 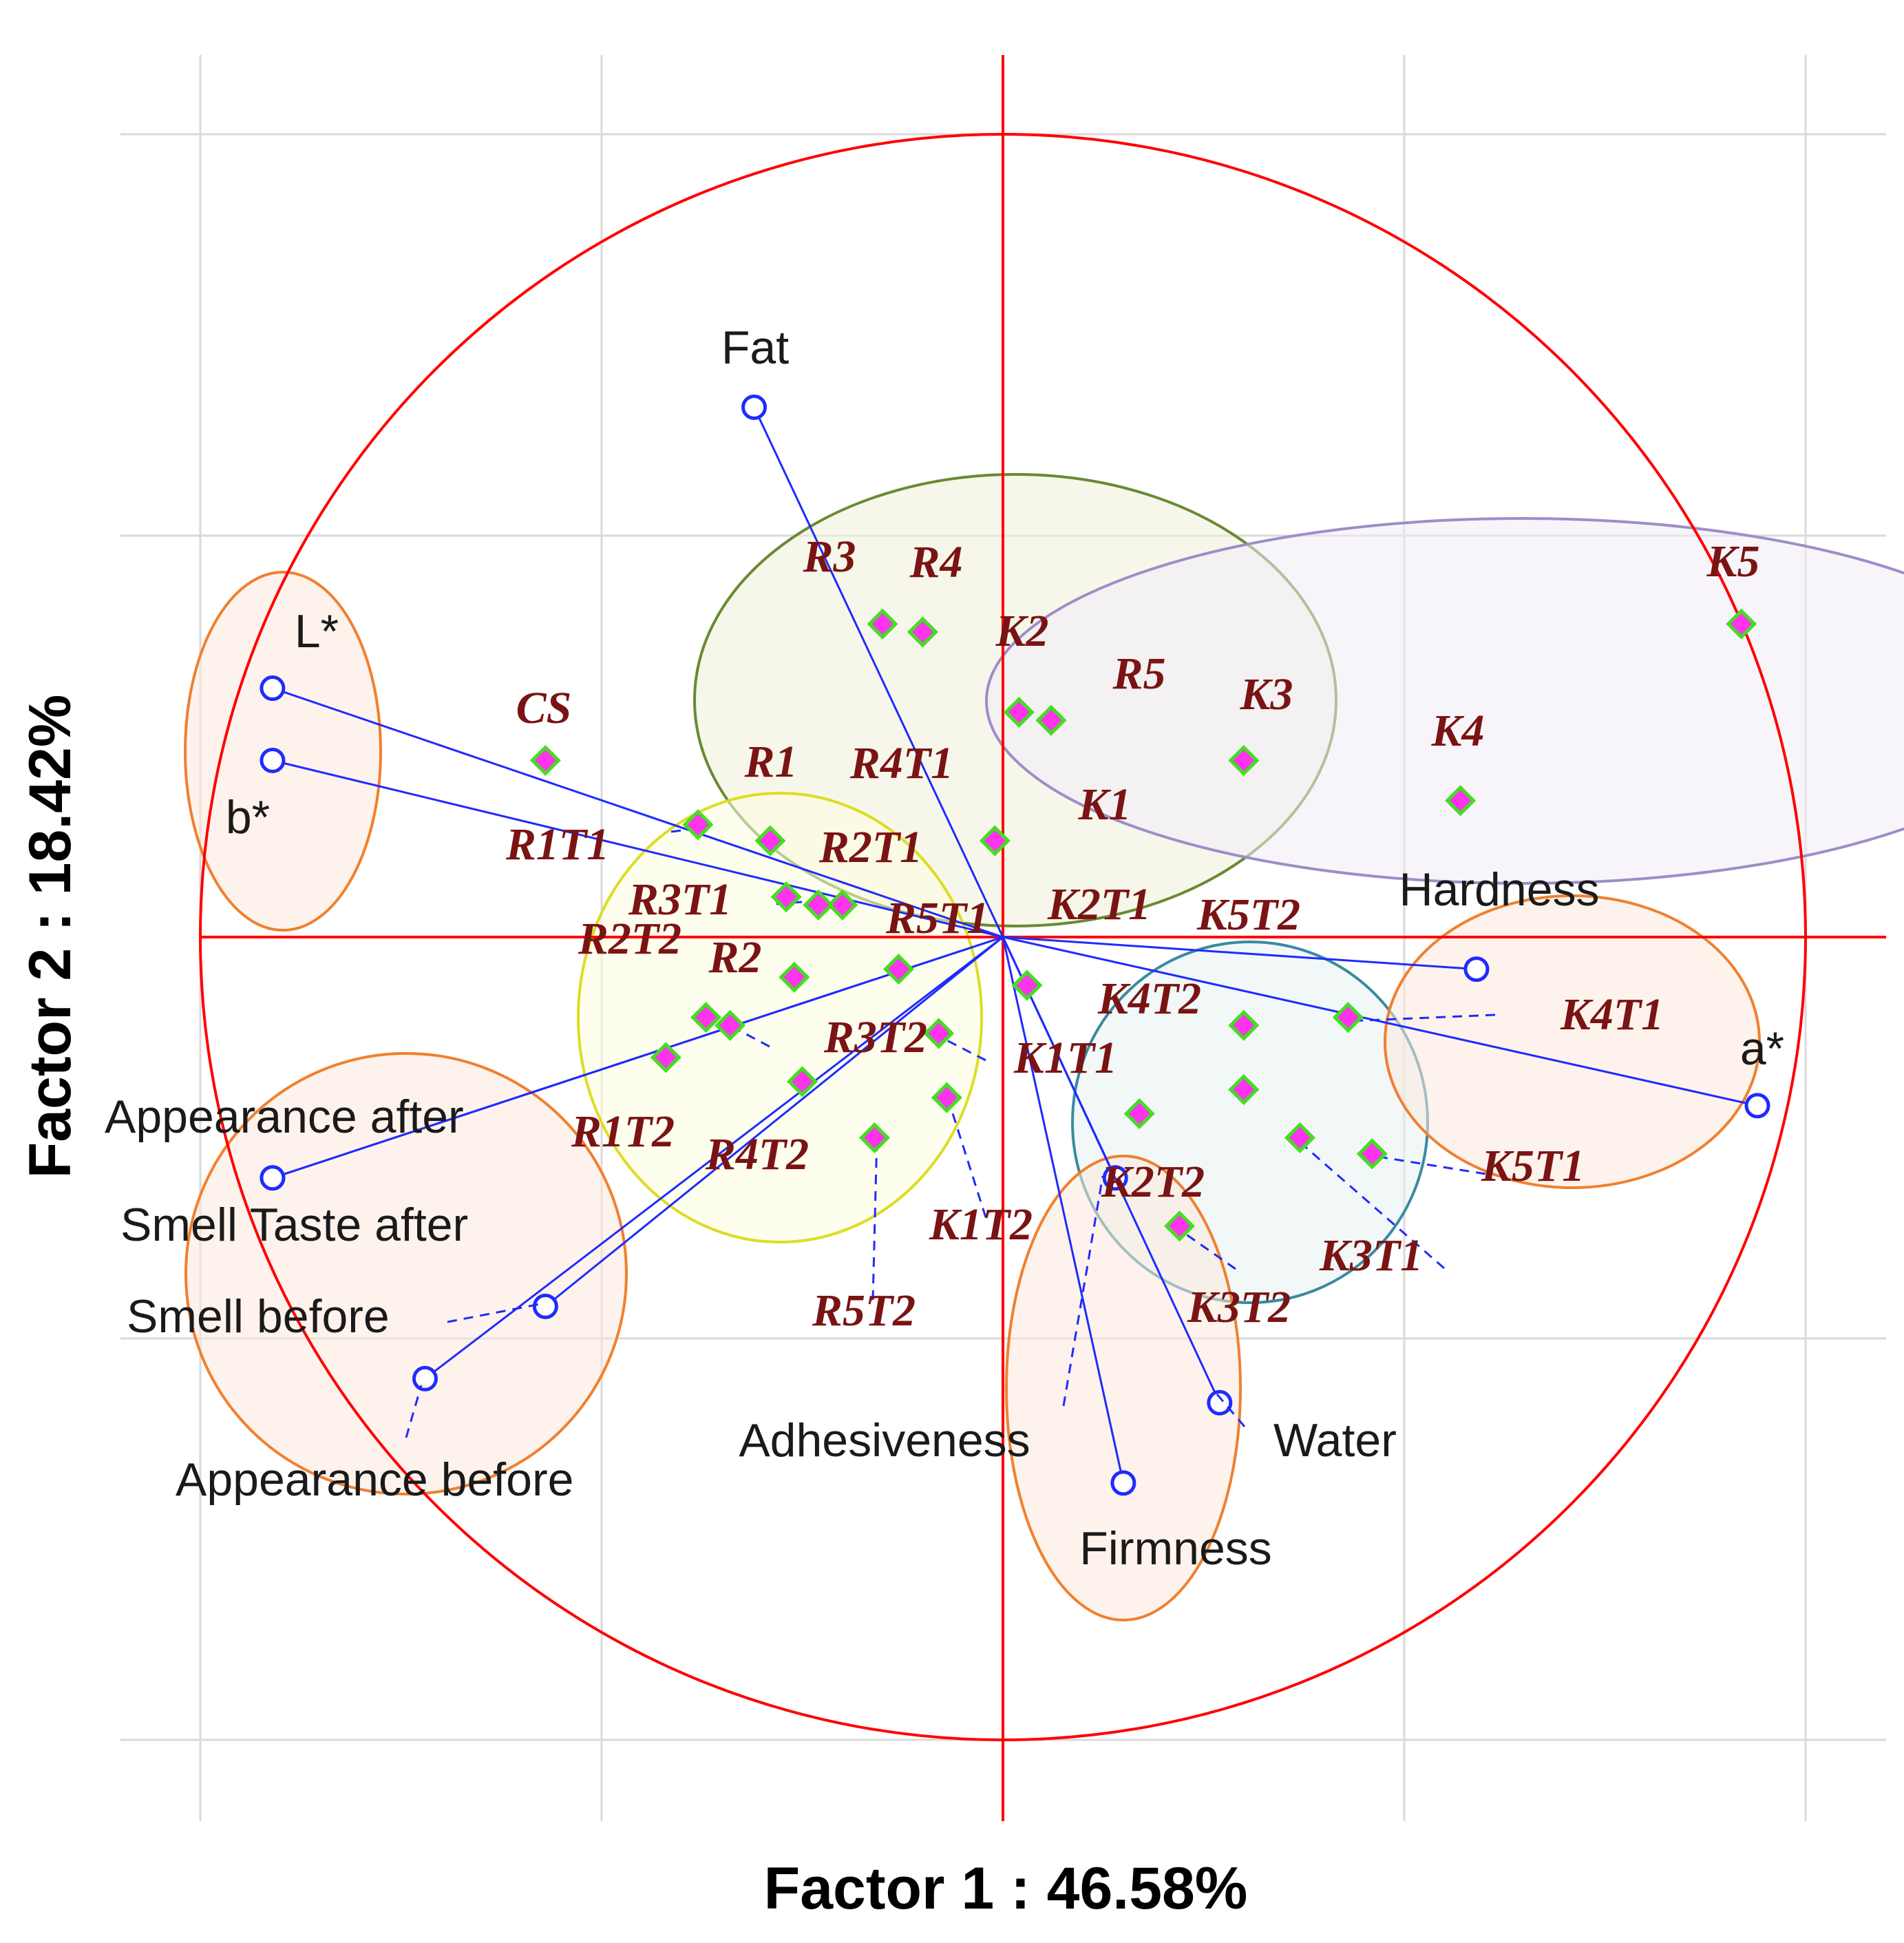 I want to click on point-k5t1, so click(x=1372, y=1154).